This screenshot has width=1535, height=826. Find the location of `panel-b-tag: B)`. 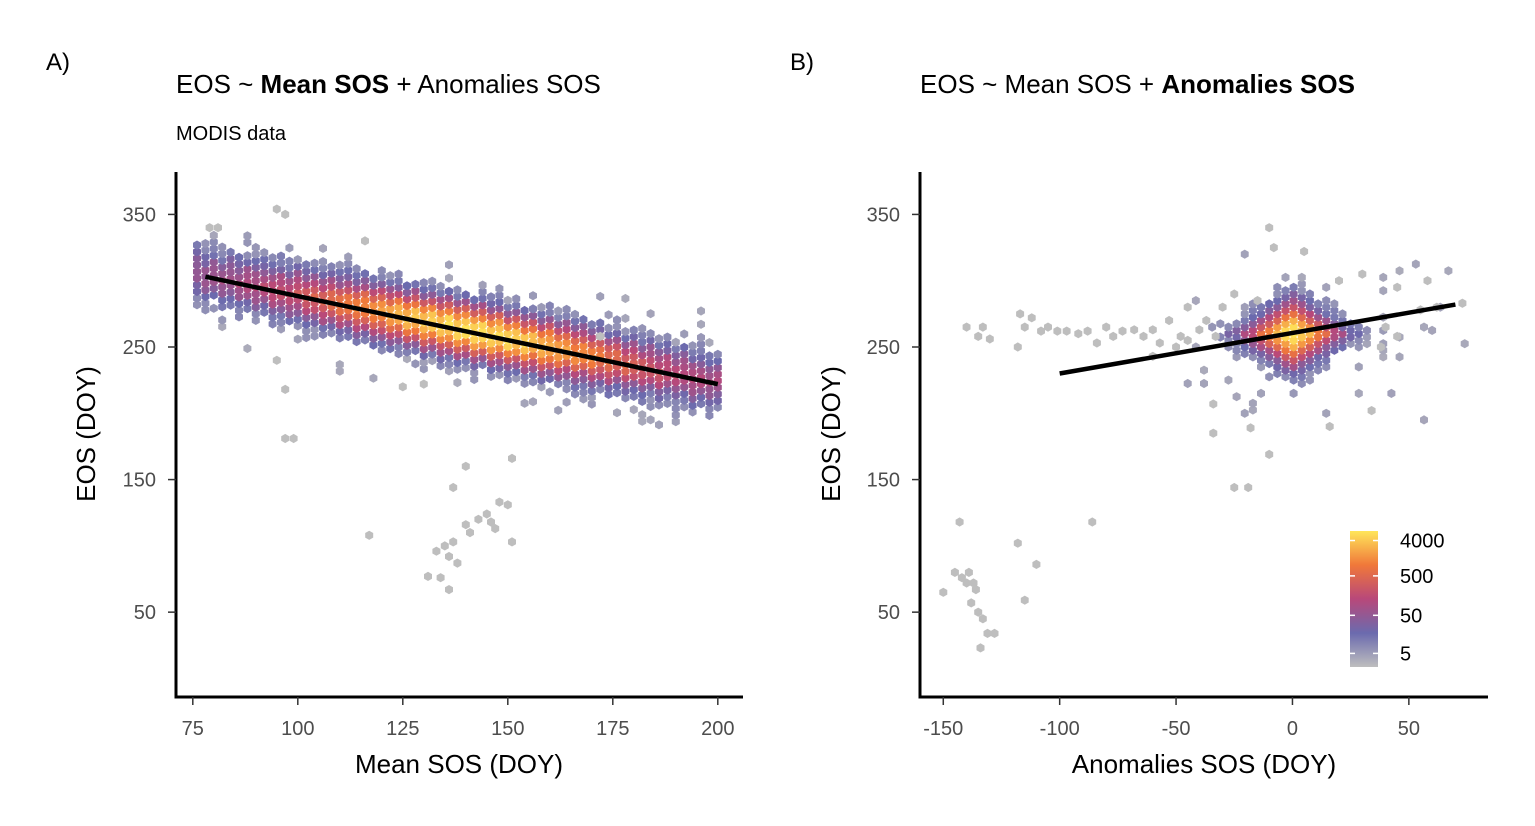

panel-b-tag: B) is located at coordinates (802, 62).